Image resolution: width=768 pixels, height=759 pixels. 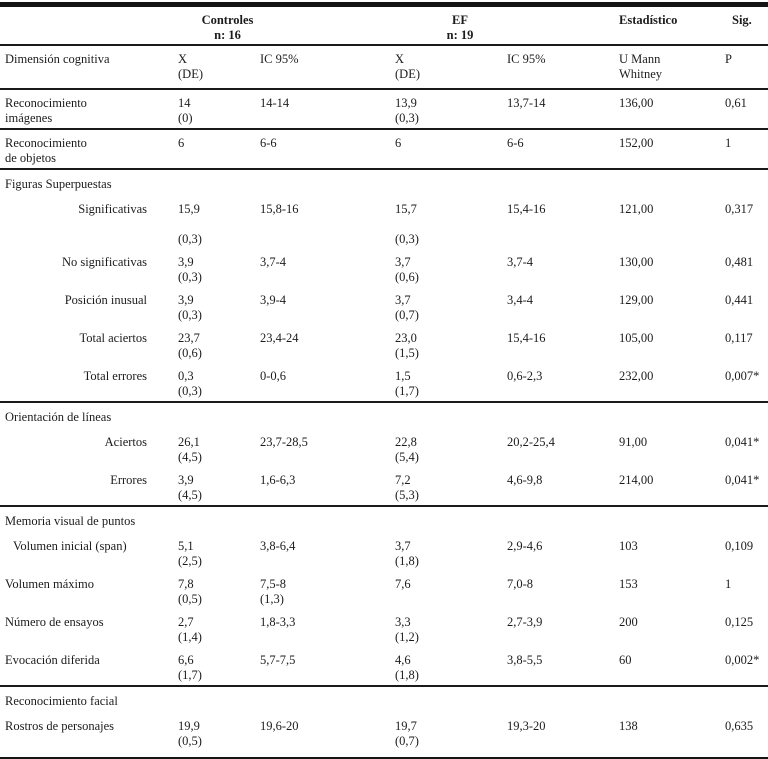 I want to click on controles-ci-cell: 1,8-3,3, so click(x=278, y=622).